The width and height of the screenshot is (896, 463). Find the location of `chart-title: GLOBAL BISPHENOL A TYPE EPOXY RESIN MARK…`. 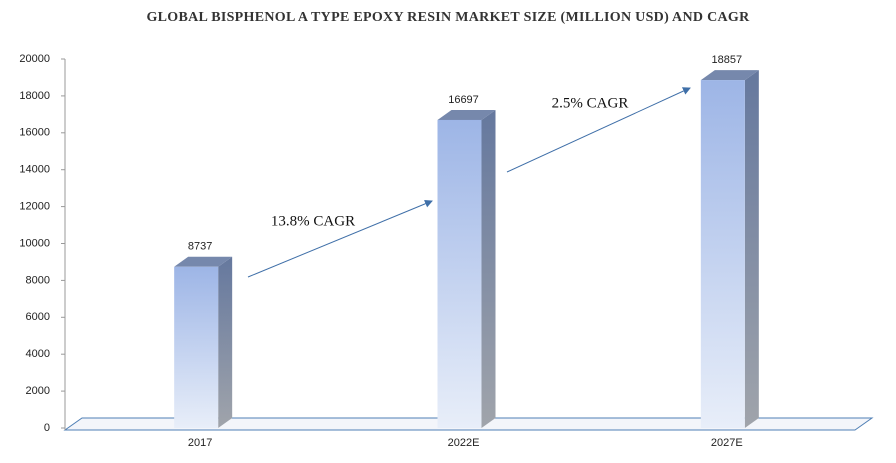

chart-title: GLOBAL BISPHENOL A TYPE EPOXY RESIN MARK… is located at coordinates (448, 17).